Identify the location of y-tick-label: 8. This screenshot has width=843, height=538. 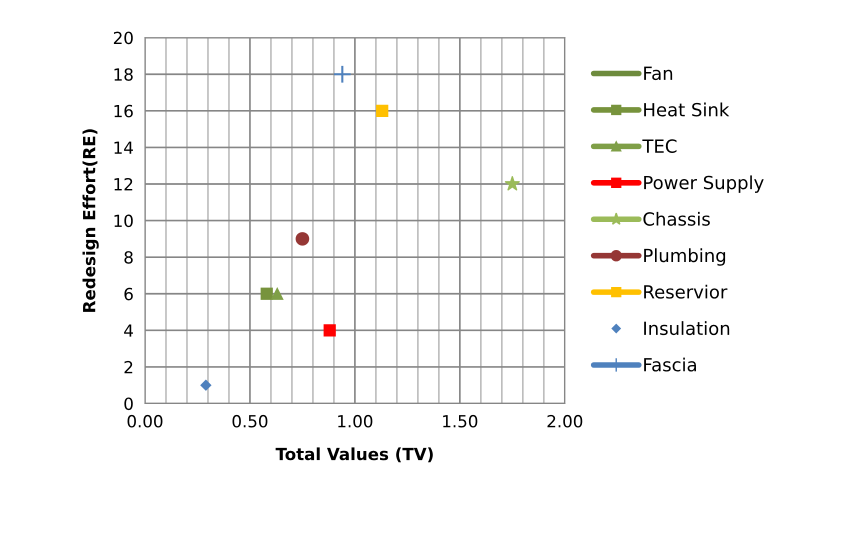
(128, 257).